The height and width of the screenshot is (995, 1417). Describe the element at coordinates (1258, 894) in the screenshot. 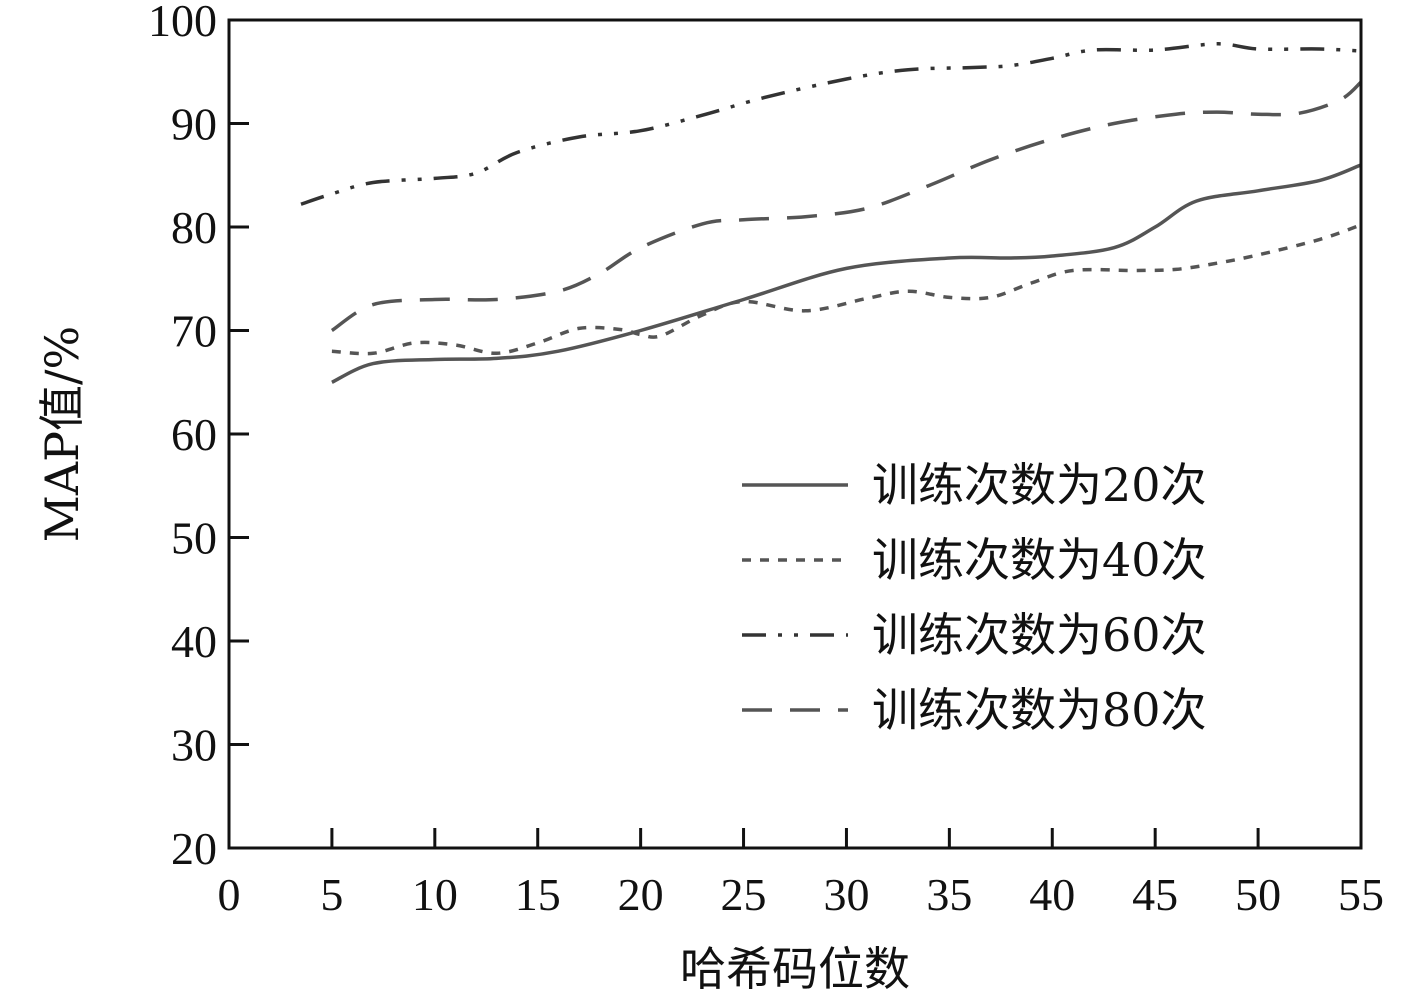

I see `x-tick-label: 50` at that location.